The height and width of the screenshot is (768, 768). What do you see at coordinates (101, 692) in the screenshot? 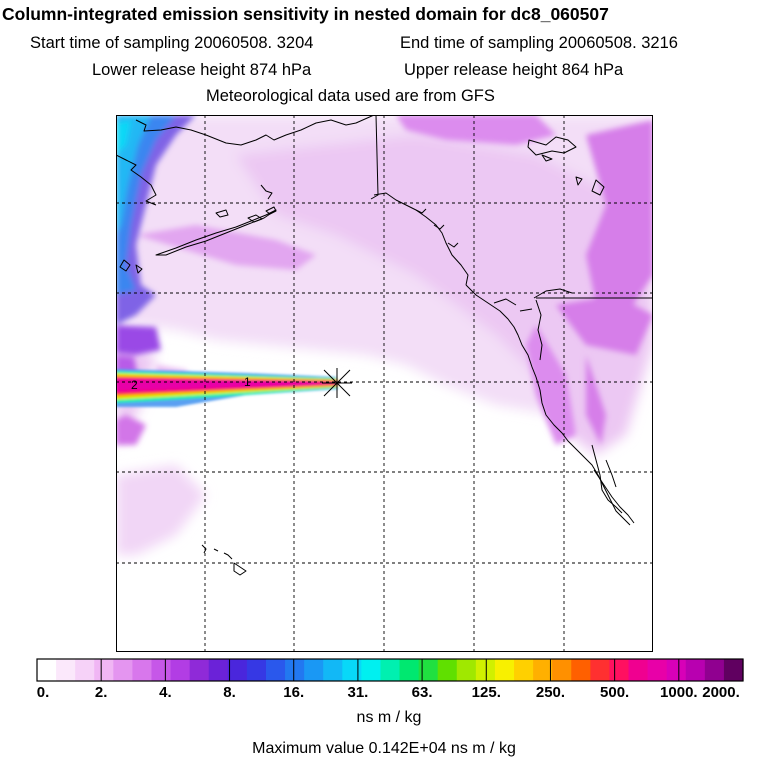
I see `colorbar-tick-label: 2.` at bounding box center [101, 692].